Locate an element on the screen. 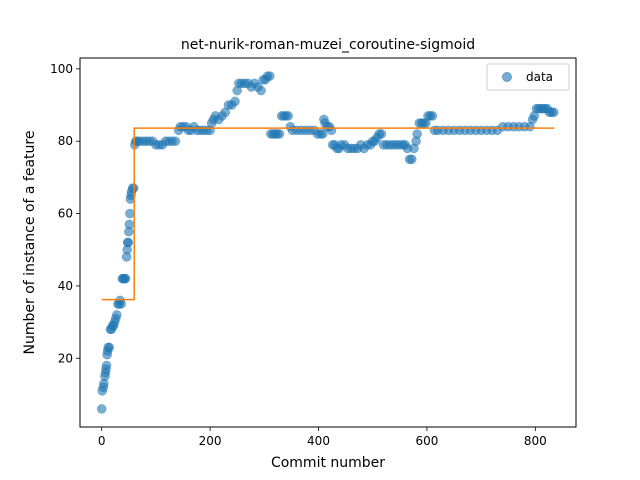 The width and height of the screenshot is (640, 480). legend: data is located at coordinates (528, 77).